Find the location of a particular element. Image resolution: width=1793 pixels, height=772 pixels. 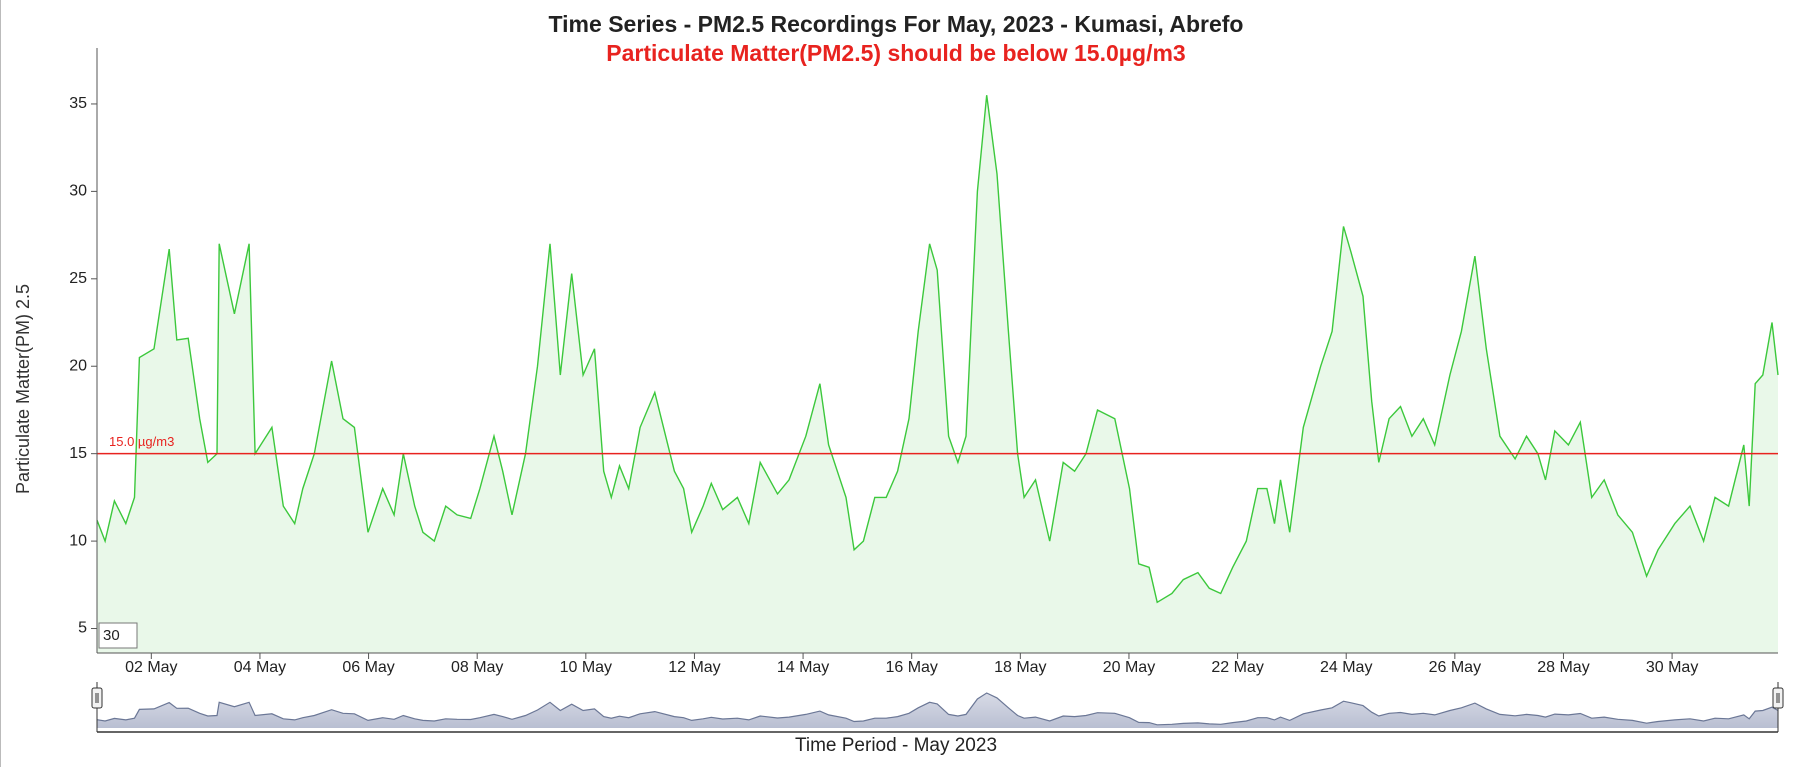

threshold-label: 15.0 µg/m3 is located at coordinates (141, 441).